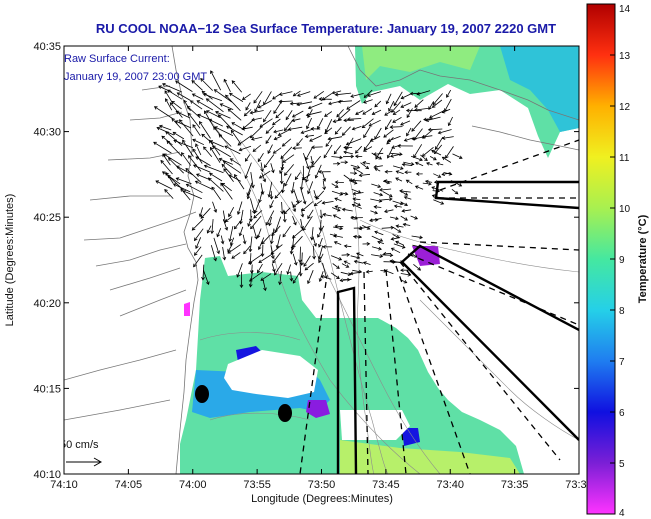  Describe the element at coordinates (625, 107) in the screenshot. I see `colorbar-tick-label: 12` at that location.